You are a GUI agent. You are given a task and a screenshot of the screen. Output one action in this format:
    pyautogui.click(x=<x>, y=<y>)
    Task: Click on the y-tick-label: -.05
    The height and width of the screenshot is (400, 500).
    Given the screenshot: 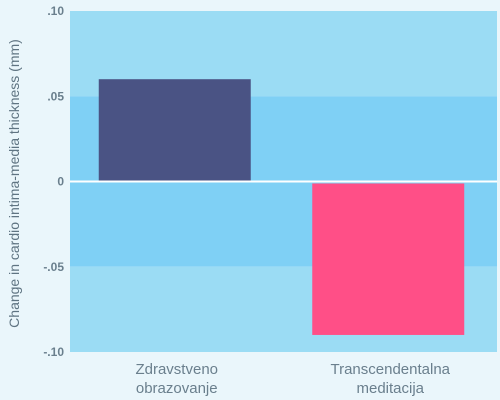 What is the action you would take?
    pyautogui.click(x=53, y=267)
    